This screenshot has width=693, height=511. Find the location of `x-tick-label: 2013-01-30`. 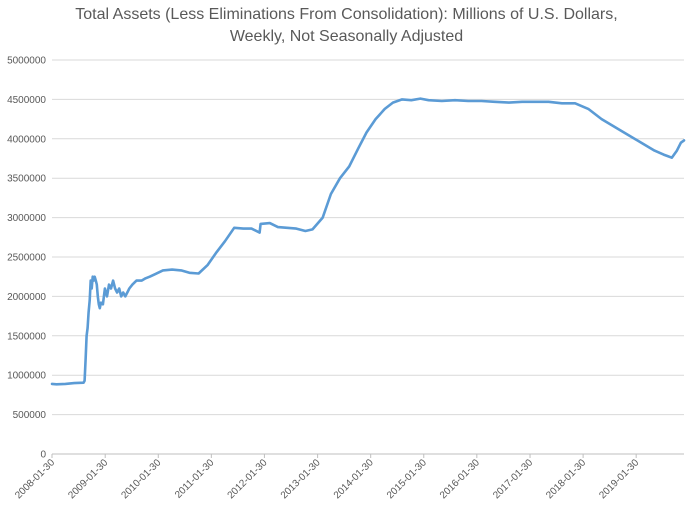

x-tick-label: 2013-01-30 is located at coordinates (301, 479).